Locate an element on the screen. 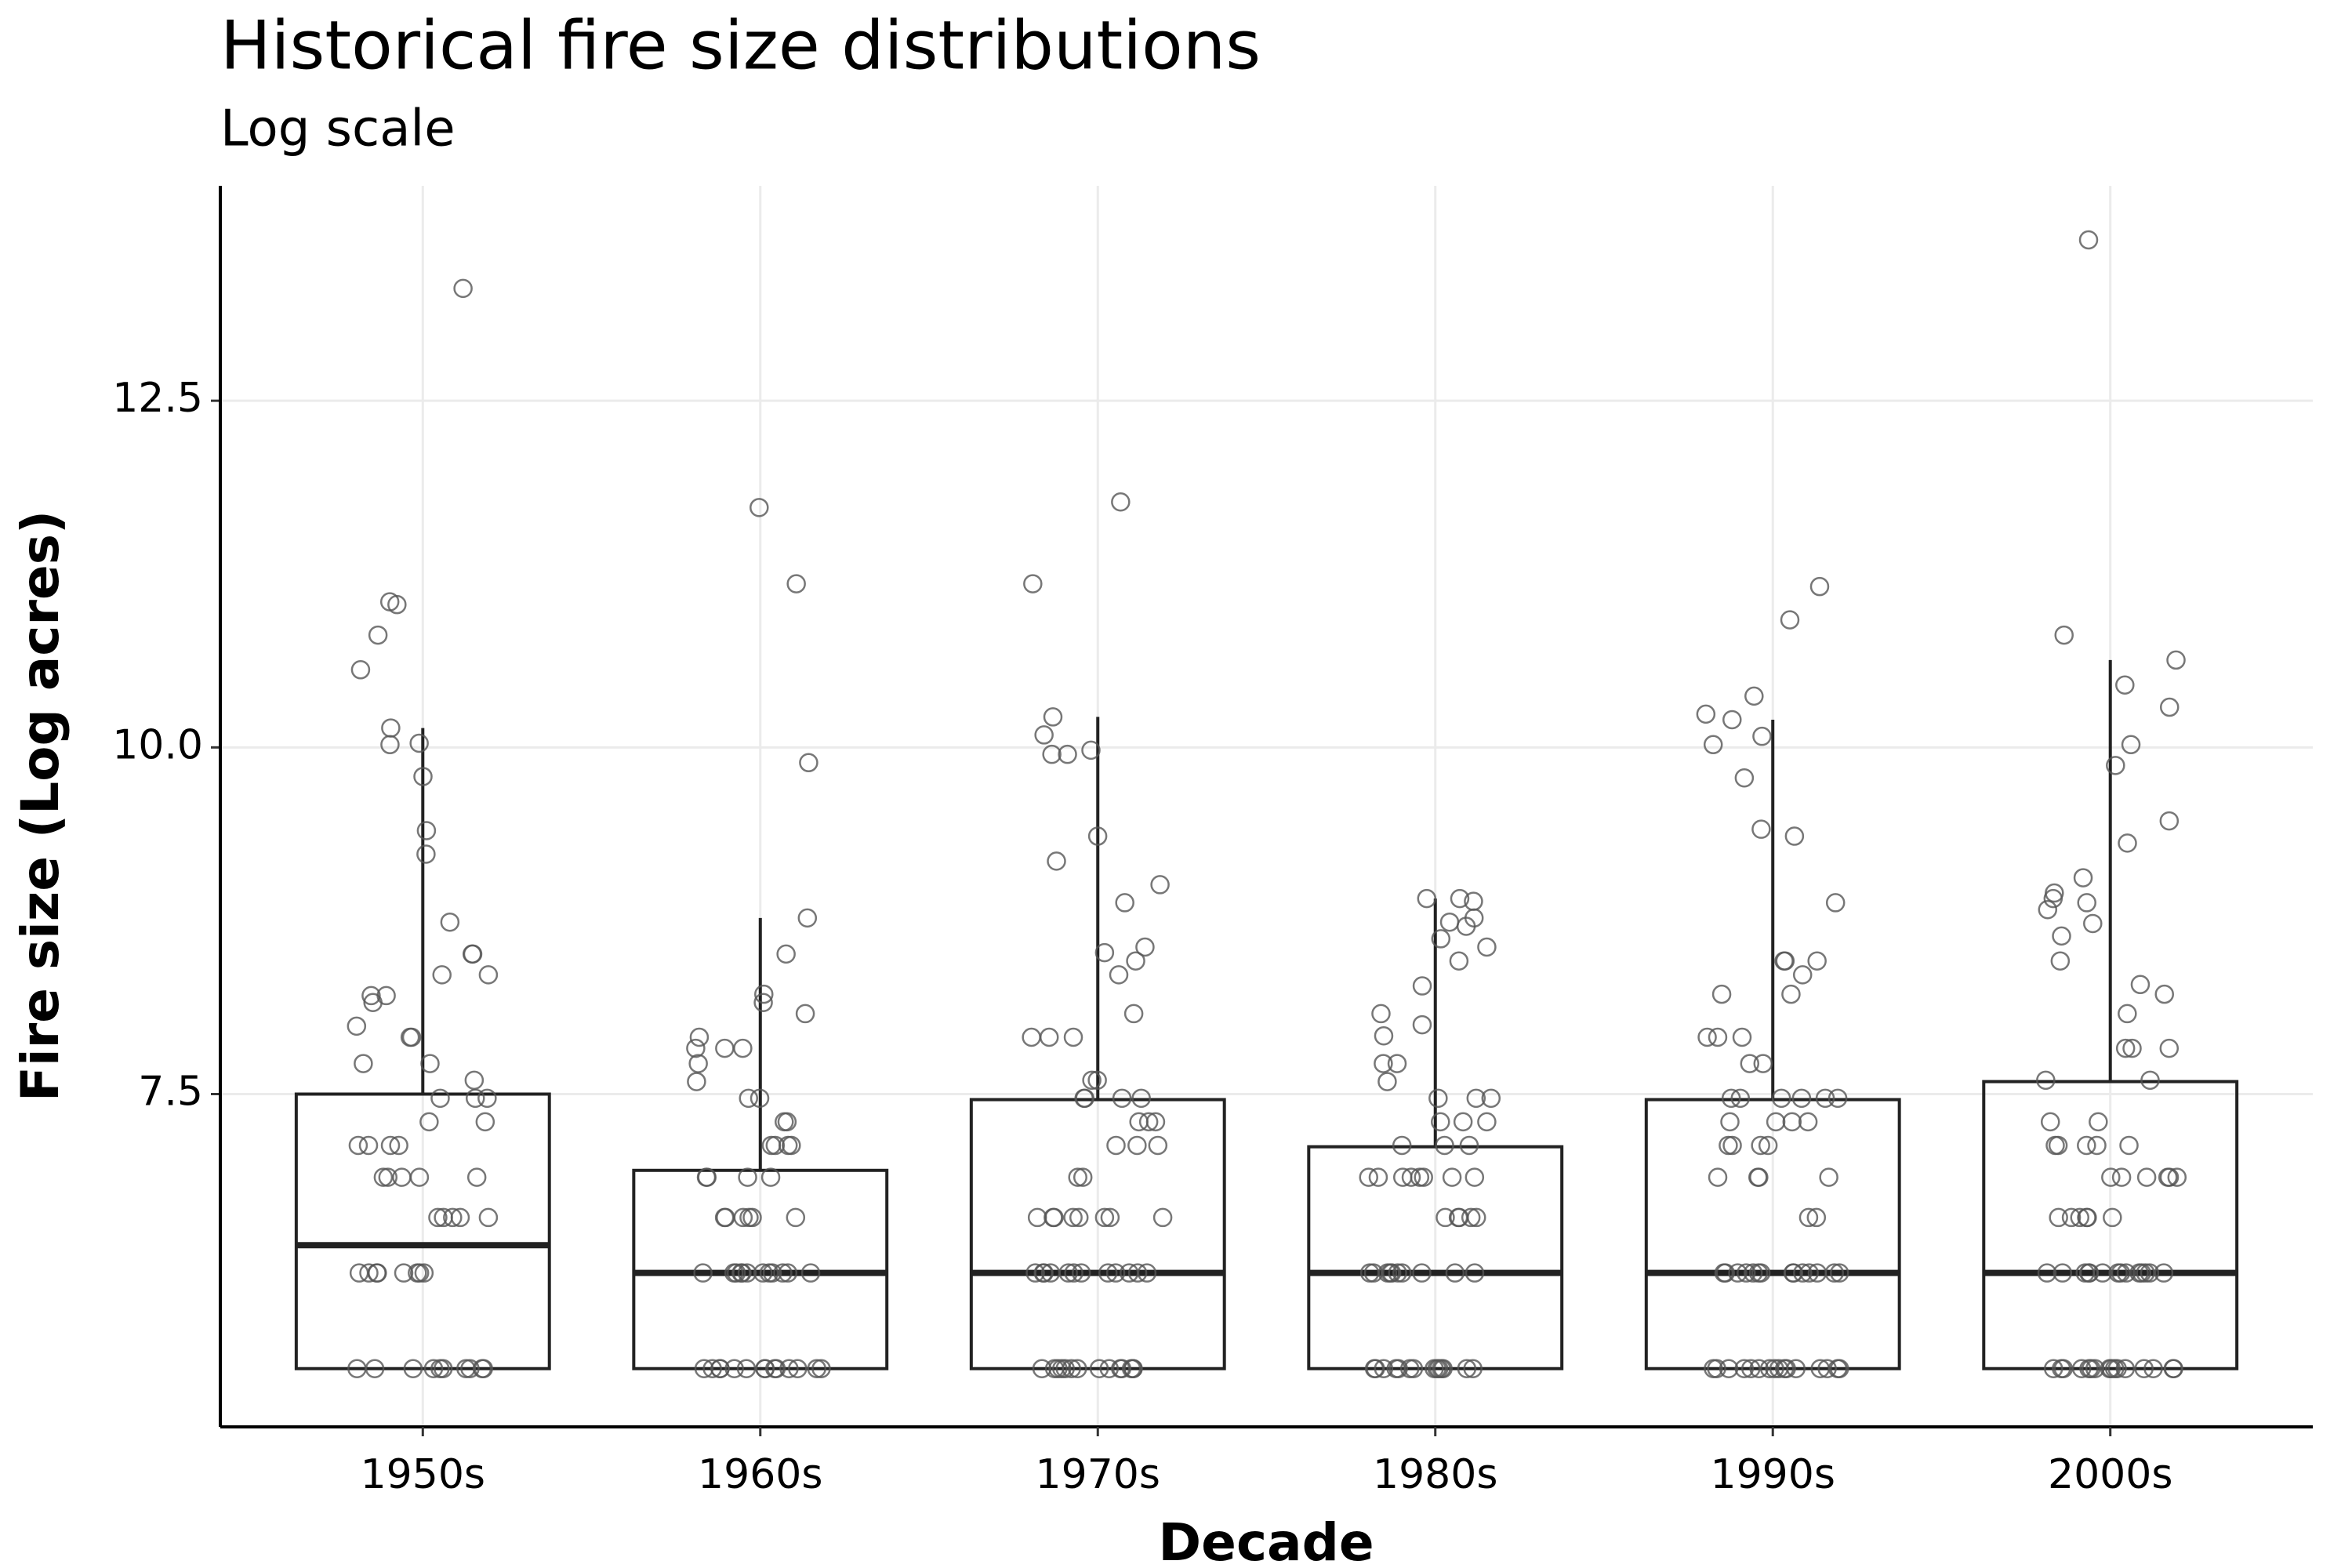 Image resolution: width=2352 pixels, height=1568 pixels. y-tick-label: 7.5 is located at coordinates (170, 1092).